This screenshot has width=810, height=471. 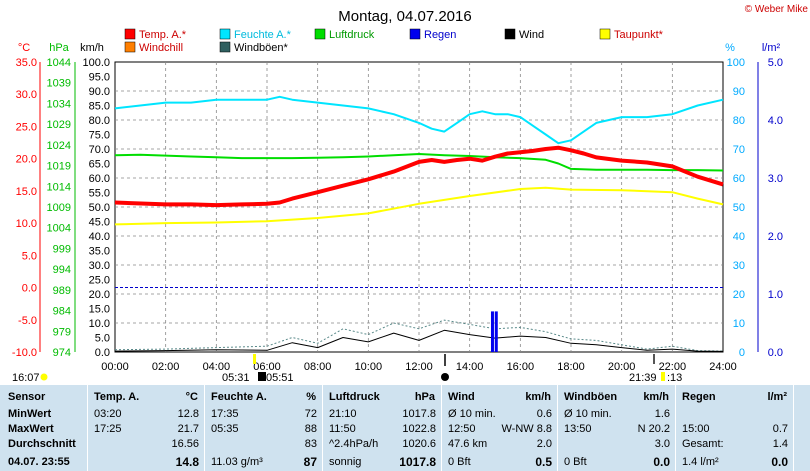 I want to click on legend-label-temp: Temp. A.*, so click(x=163, y=35).